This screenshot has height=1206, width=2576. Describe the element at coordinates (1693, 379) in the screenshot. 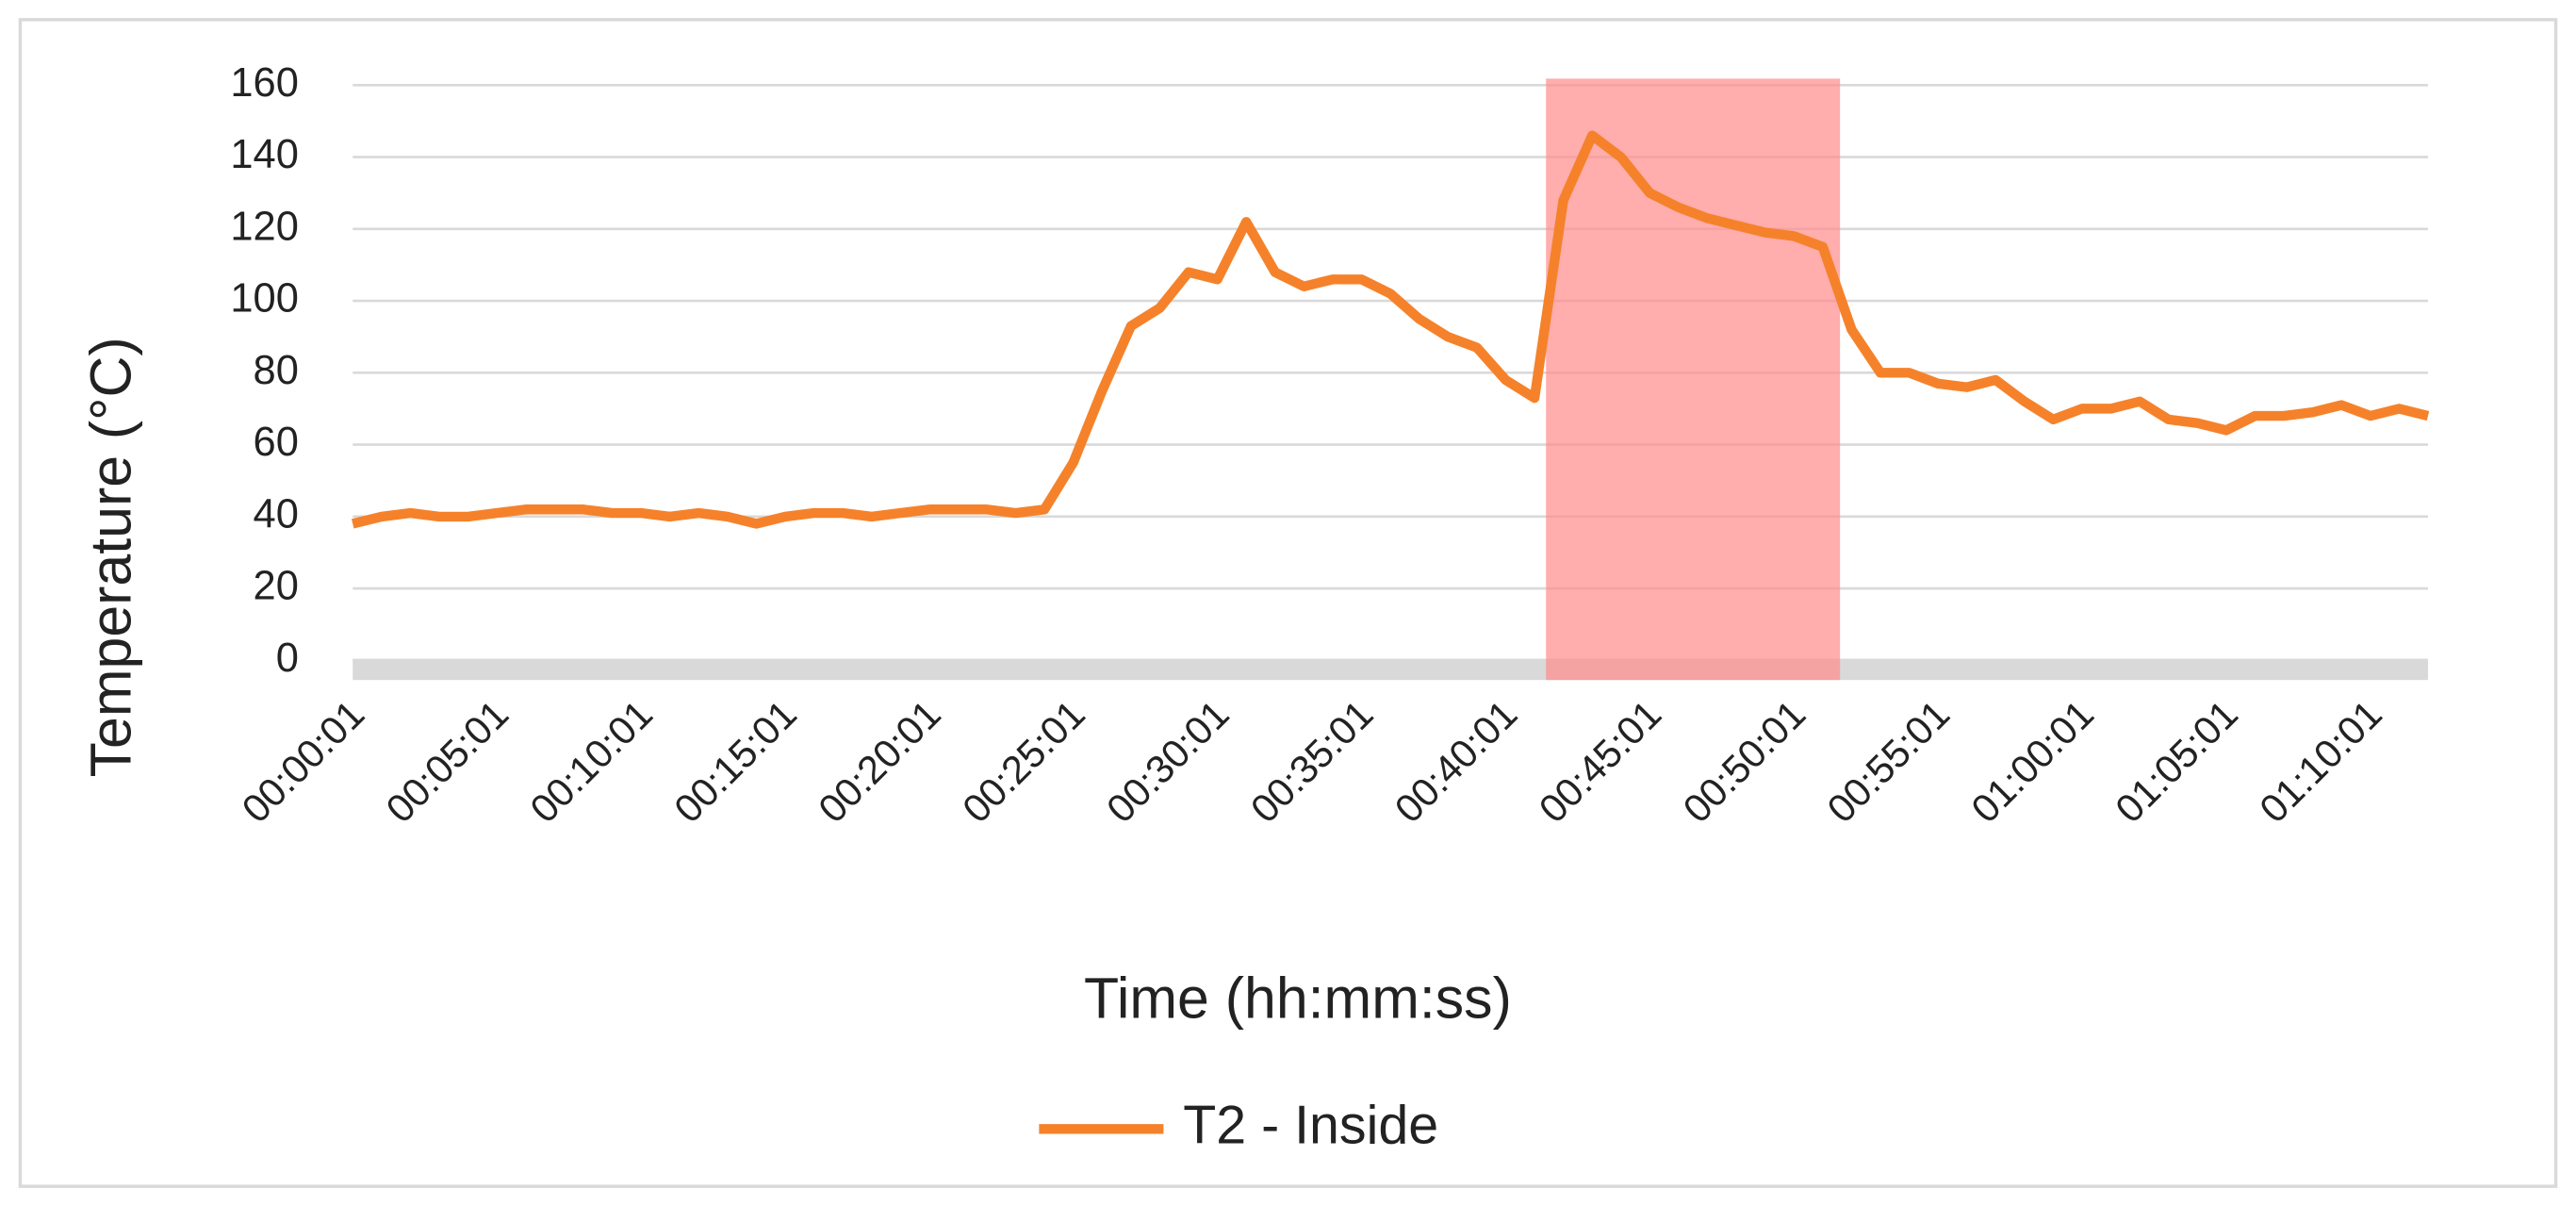

I see `highlight-region` at that location.